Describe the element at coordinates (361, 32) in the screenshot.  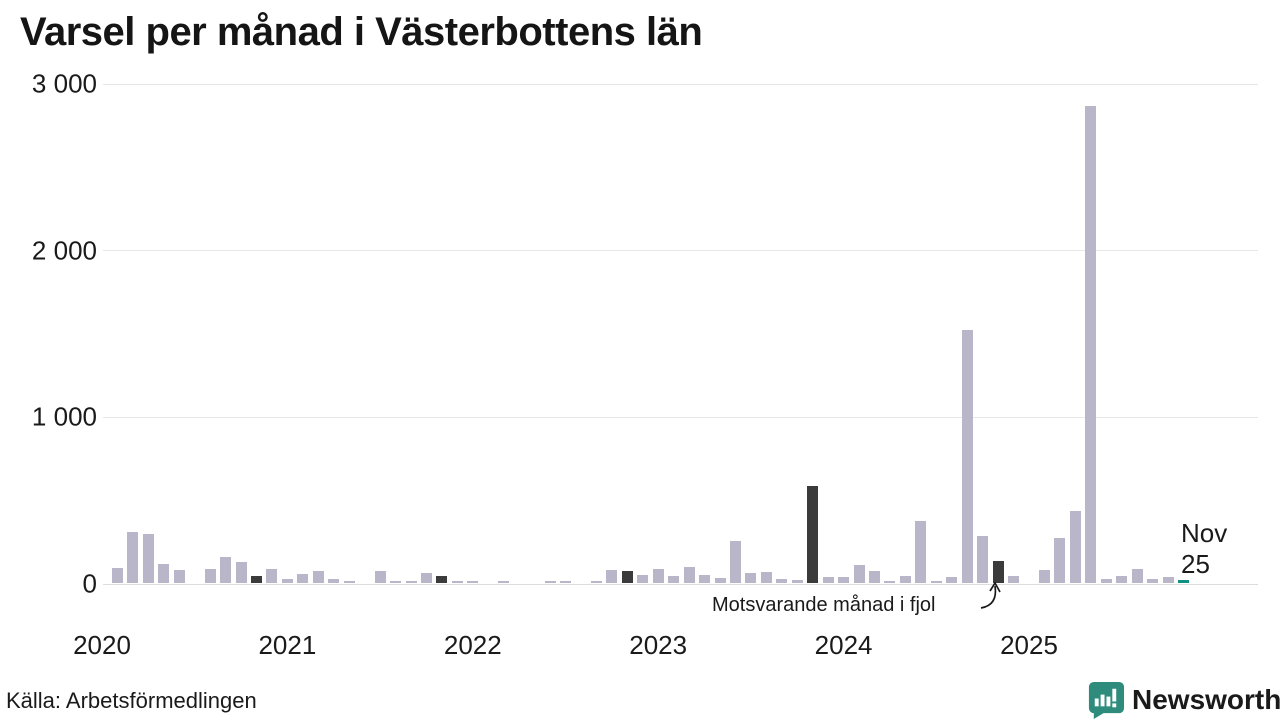
I see `chart-title: Varsel per månad i Västerbottens län` at that location.